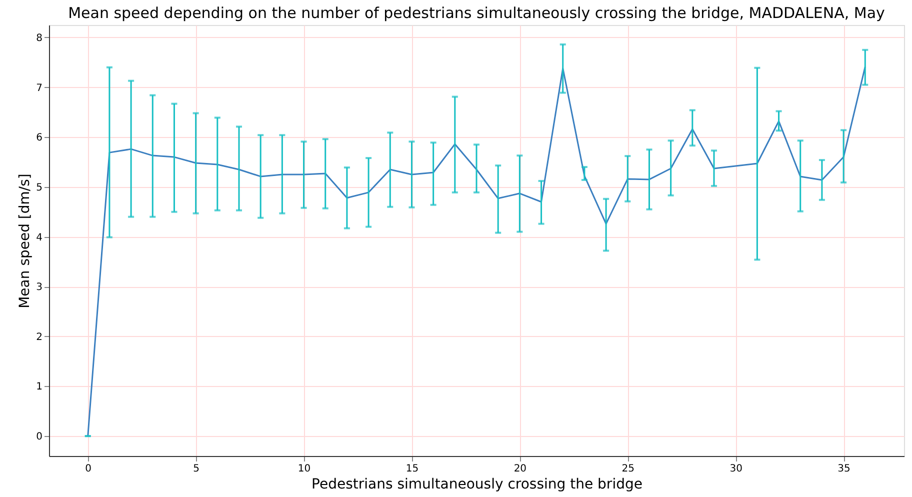 The width and height of the screenshot is (912, 497). What do you see at coordinates (39, 88) in the screenshot?
I see `y-tick-label: 7` at bounding box center [39, 88].